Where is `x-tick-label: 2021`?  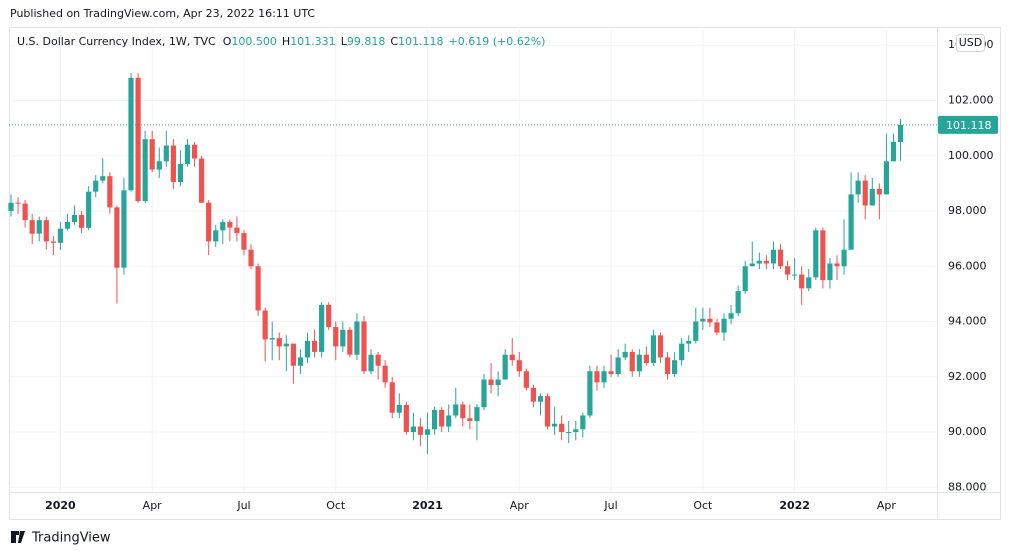 x-tick-label: 2021 is located at coordinates (427, 505).